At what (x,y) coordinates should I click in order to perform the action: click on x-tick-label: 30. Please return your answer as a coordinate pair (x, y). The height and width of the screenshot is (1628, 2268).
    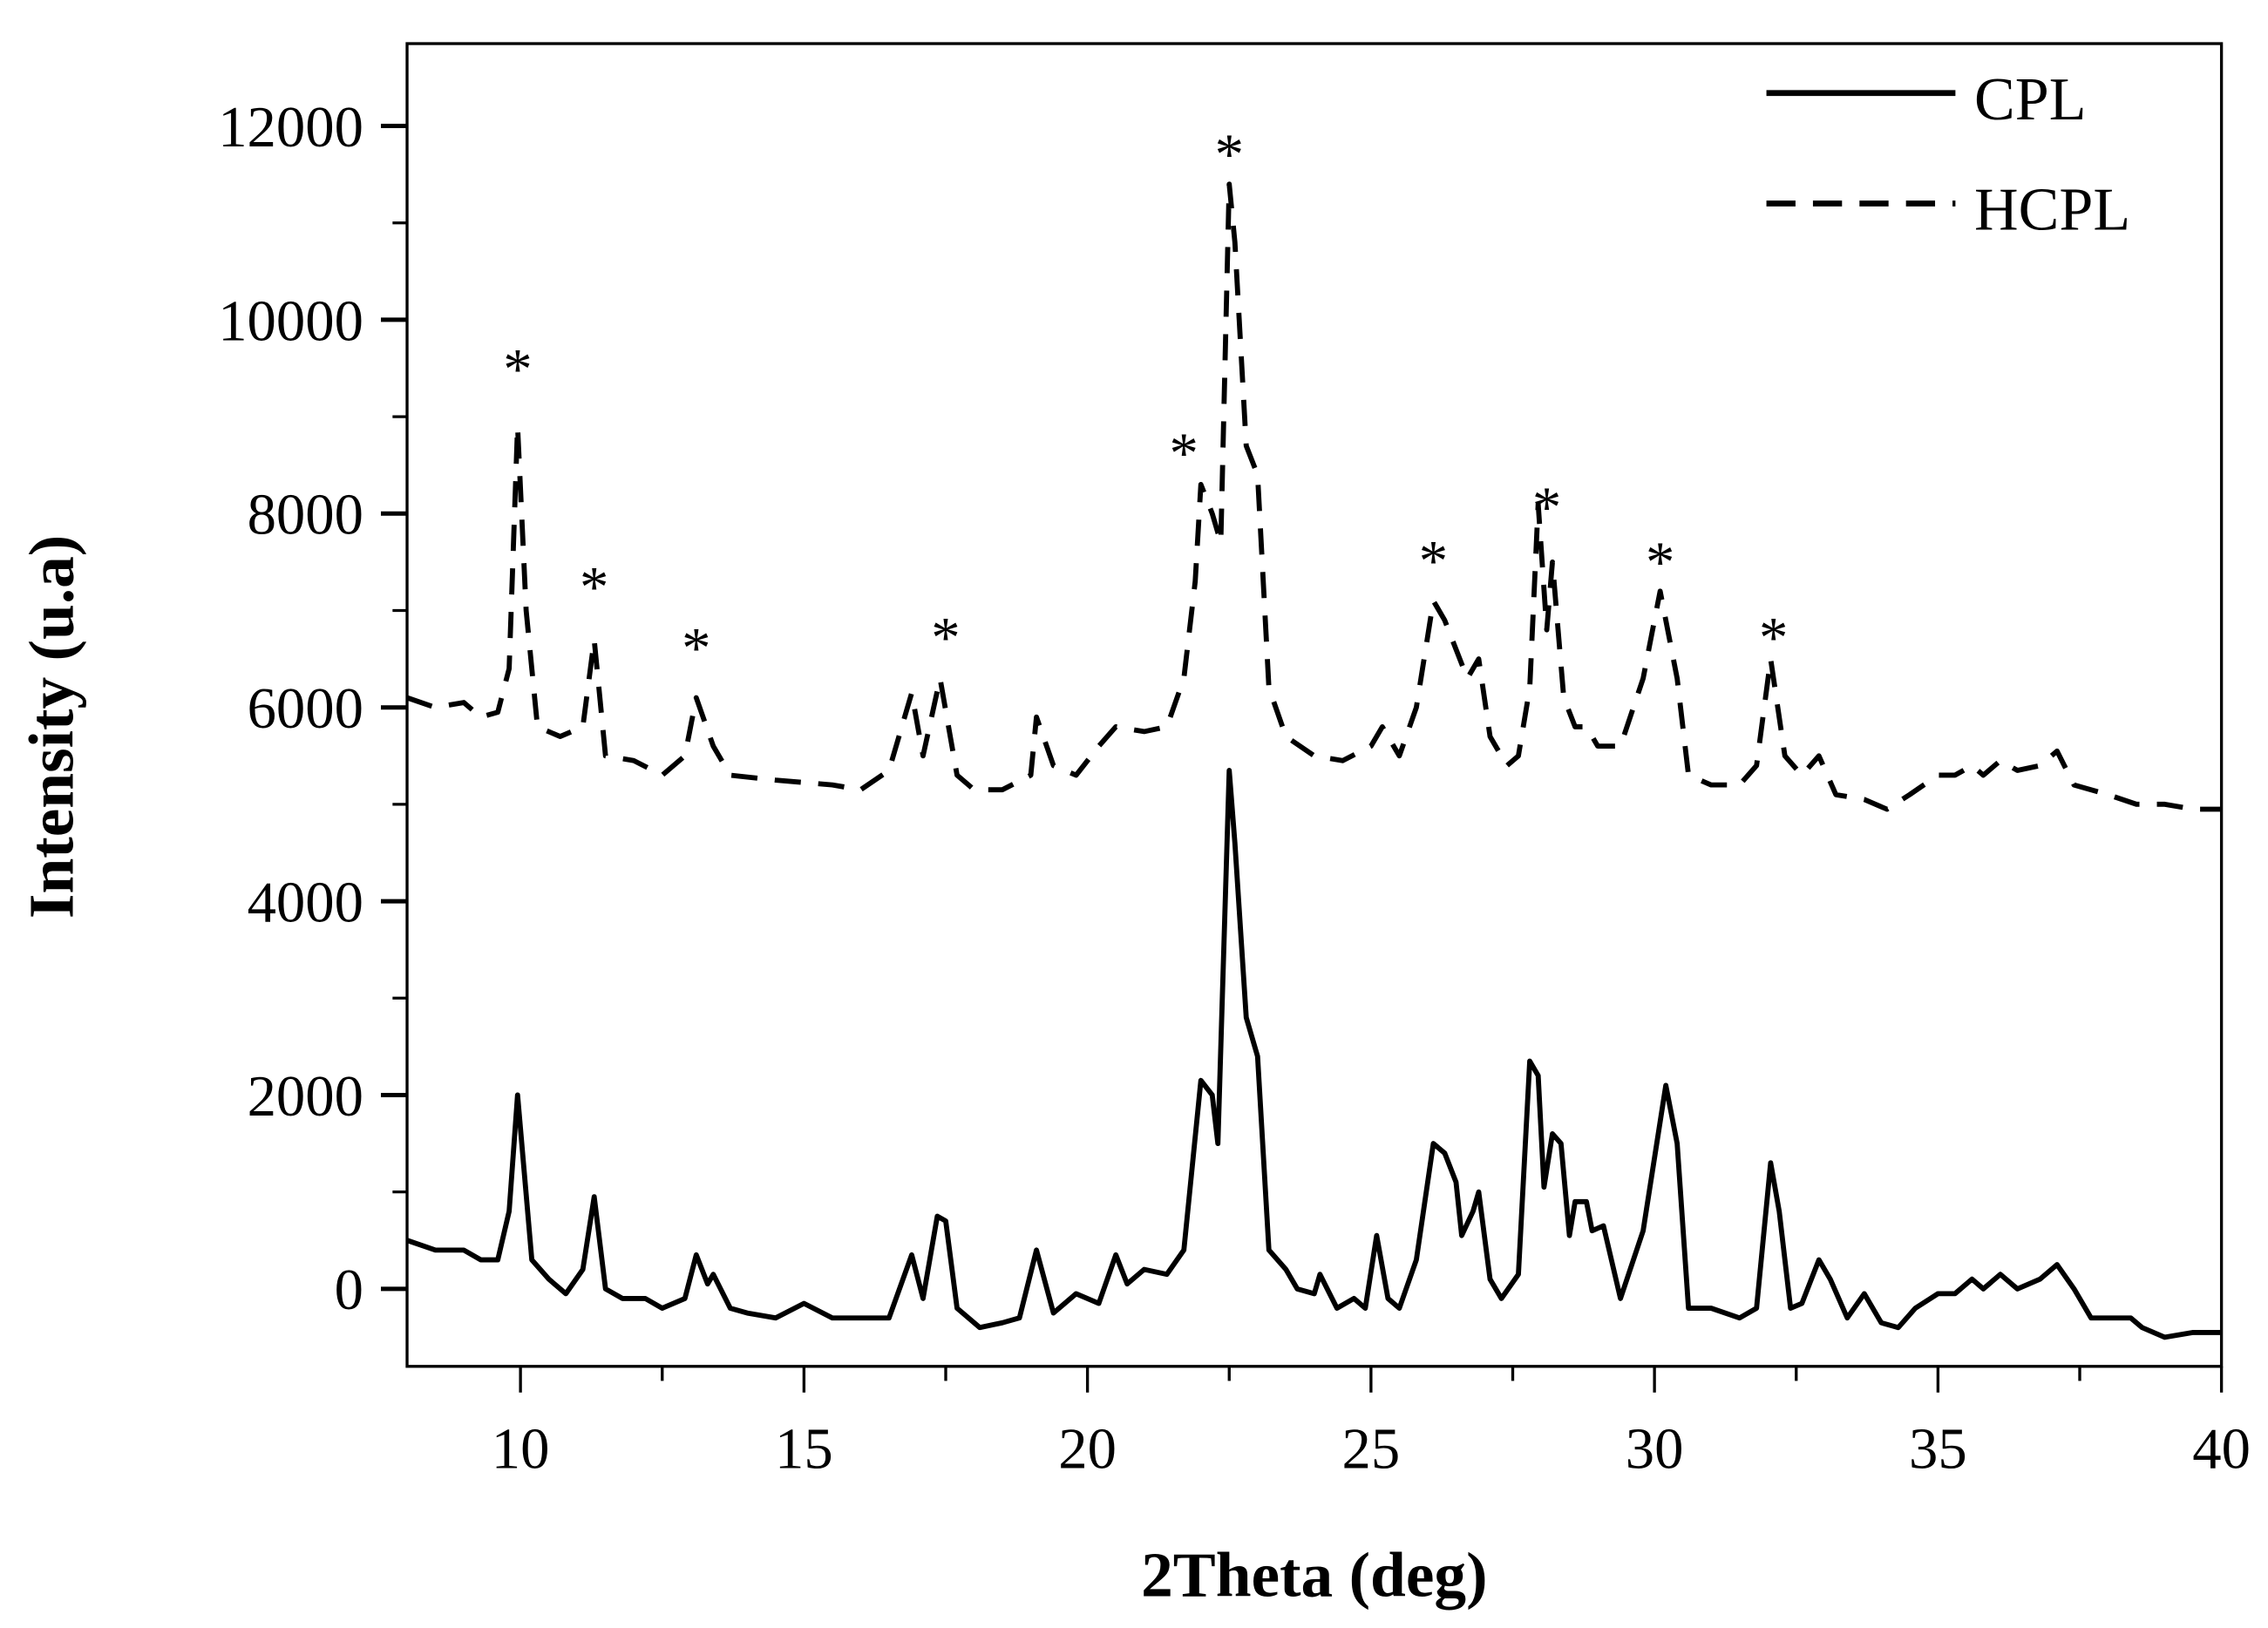
    Looking at the image, I should click on (1655, 1450).